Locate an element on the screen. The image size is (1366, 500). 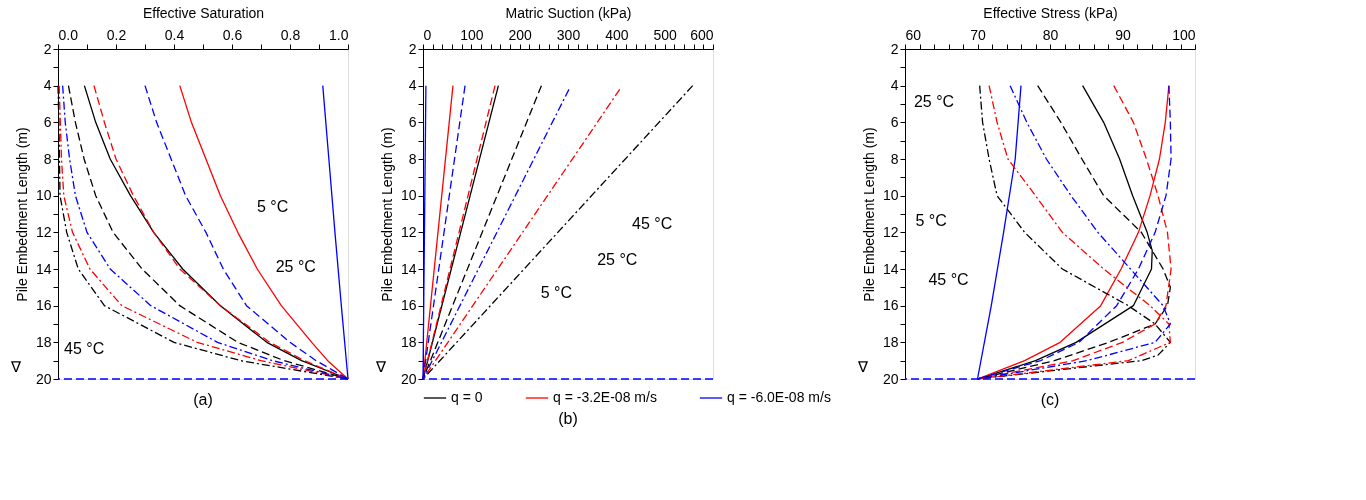
x-axis-title: Effective Saturation is located at coordinates (203, 12).